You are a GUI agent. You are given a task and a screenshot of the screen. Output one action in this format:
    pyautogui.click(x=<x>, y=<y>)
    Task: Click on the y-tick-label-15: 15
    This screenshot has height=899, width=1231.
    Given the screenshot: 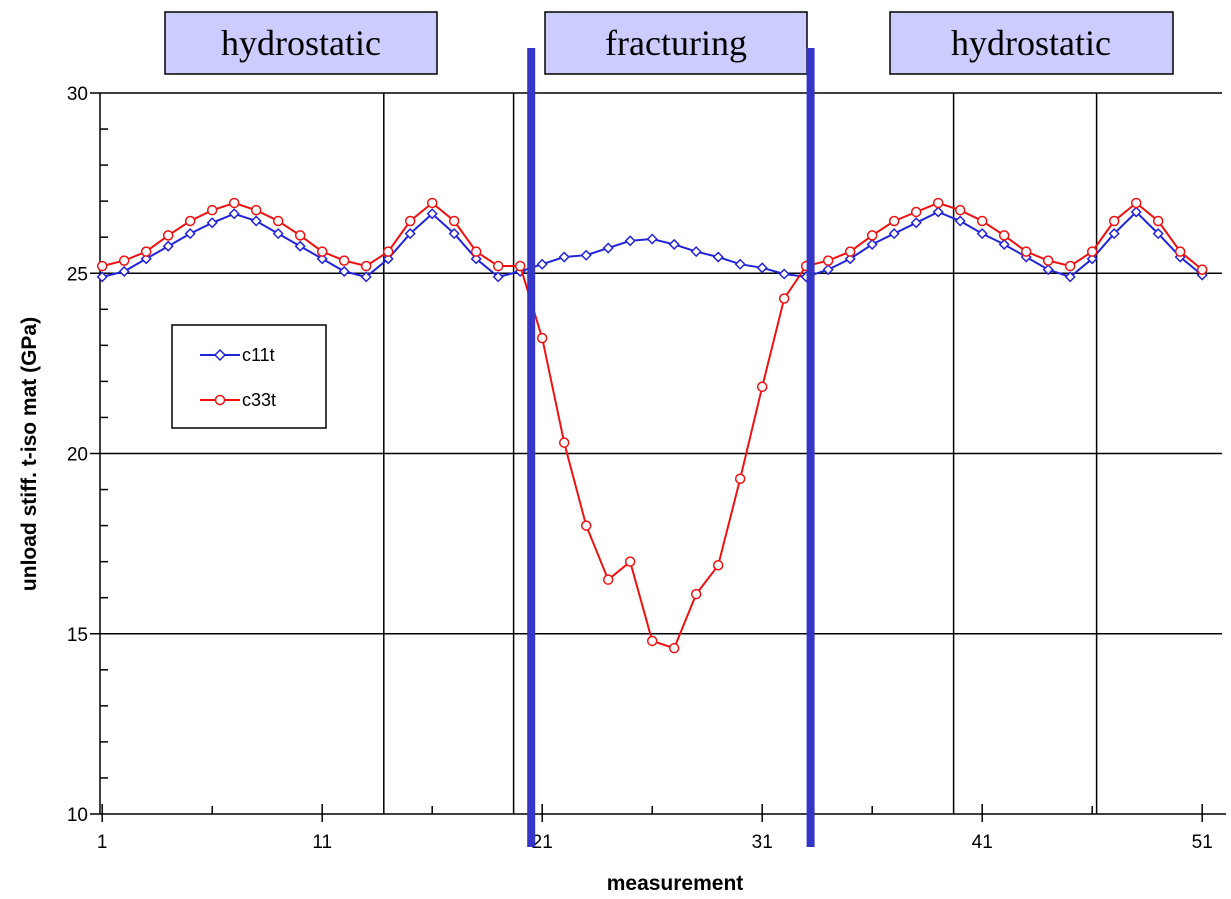 What is the action you would take?
    pyautogui.click(x=77, y=635)
    